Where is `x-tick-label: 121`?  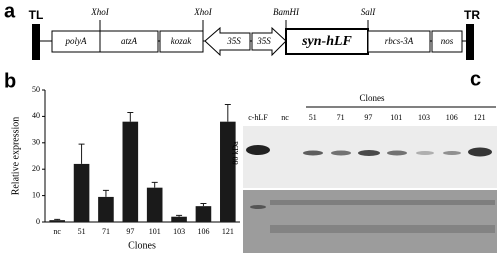 x-tick-label: 121 is located at coordinates (228, 231).